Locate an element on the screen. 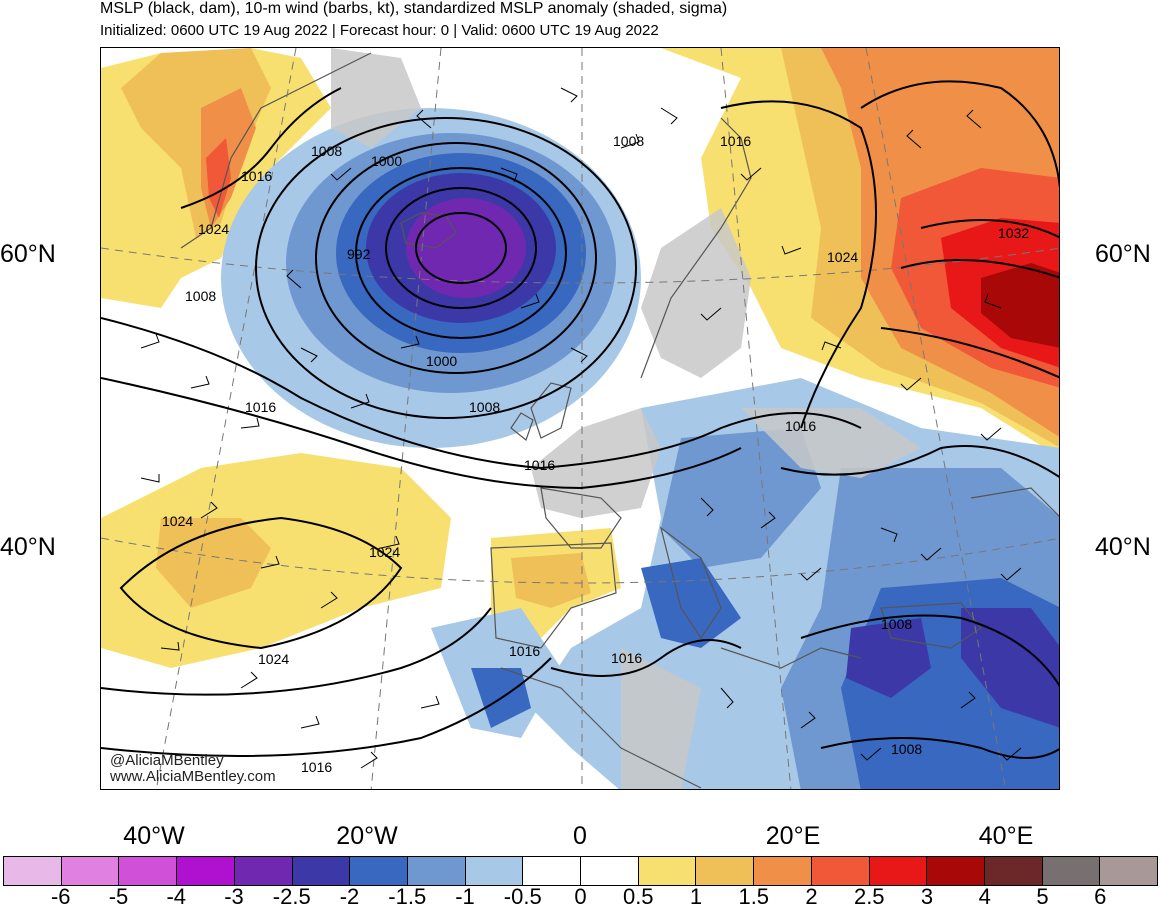  colorbar-tick-label: 0.5 is located at coordinates (638, 896).